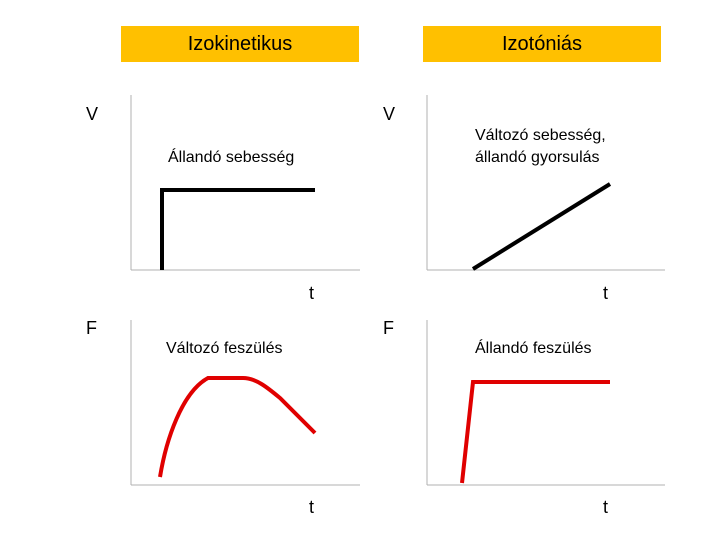 This screenshot has height=540, width=720. I want to click on caption: Állandó feszülés, so click(533, 347).